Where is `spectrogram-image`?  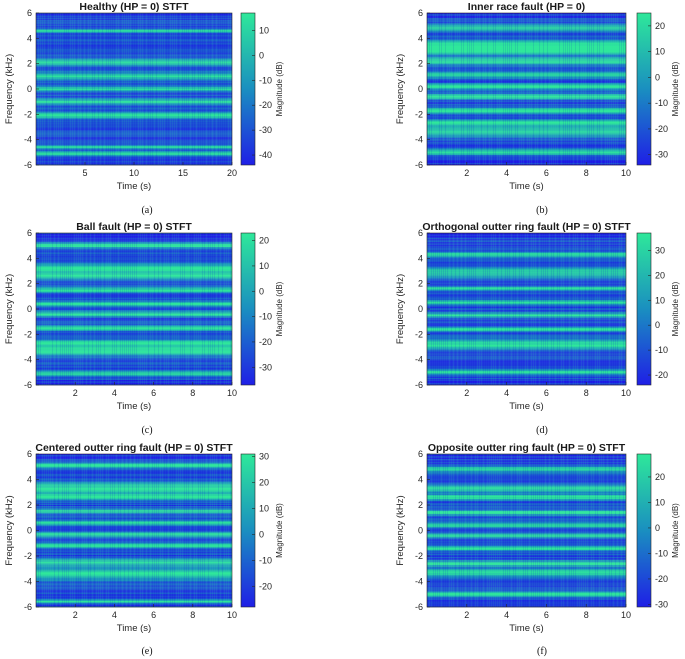 spectrogram-image is located at coordinates (134, 531).